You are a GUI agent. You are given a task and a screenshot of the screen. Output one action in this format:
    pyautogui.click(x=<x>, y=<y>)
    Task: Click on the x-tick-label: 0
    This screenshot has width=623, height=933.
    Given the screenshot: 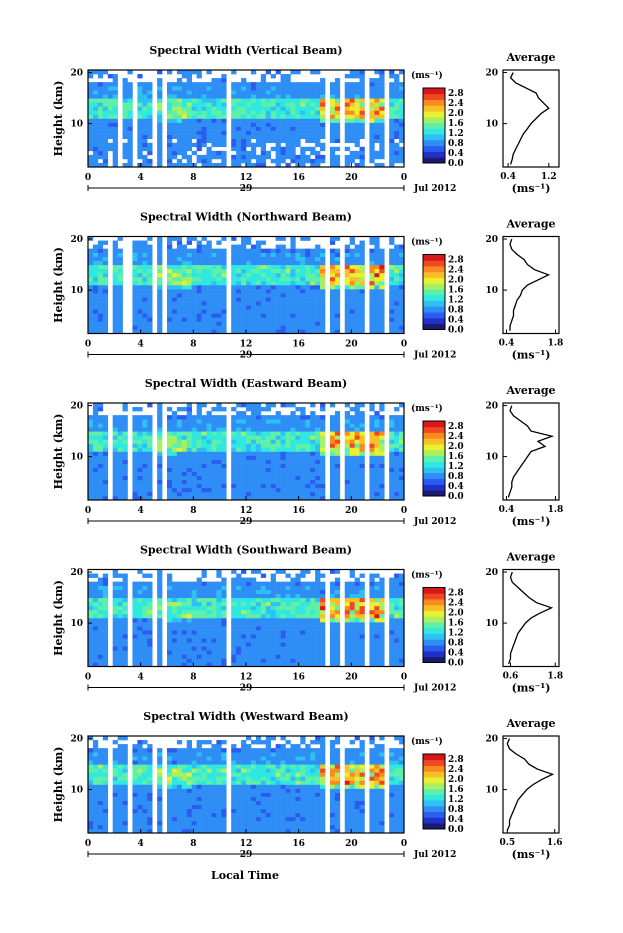 What is the action you would take?
    pyautogui.click(x=88, y=178)
    